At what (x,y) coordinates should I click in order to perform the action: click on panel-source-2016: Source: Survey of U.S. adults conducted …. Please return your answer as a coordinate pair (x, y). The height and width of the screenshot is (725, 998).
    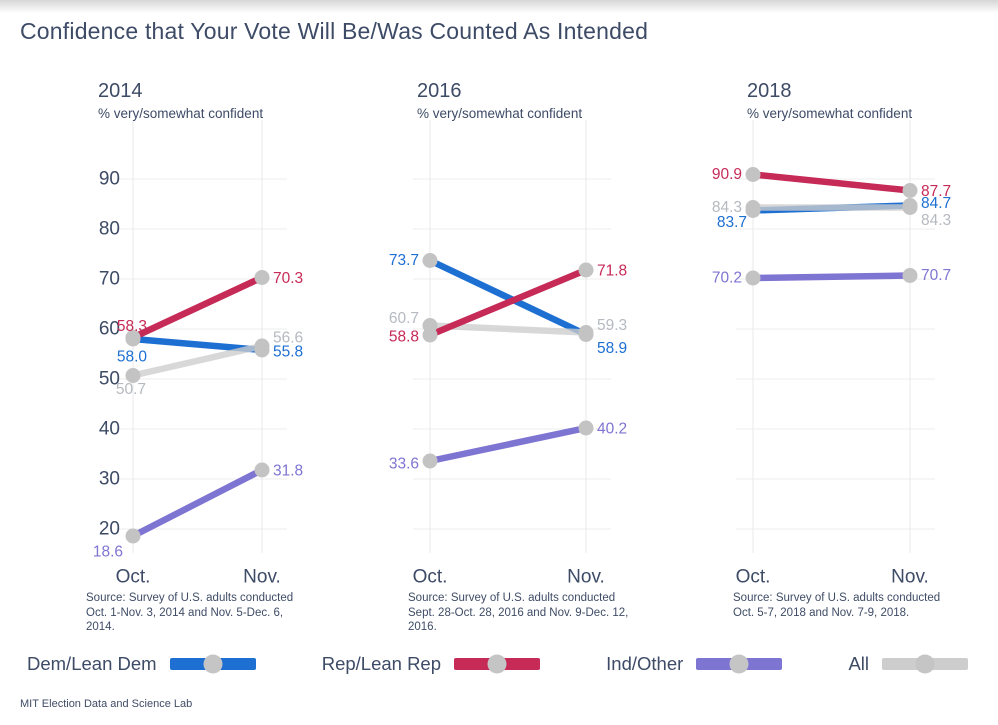
    Looking at the image, I should click on (518, 613).